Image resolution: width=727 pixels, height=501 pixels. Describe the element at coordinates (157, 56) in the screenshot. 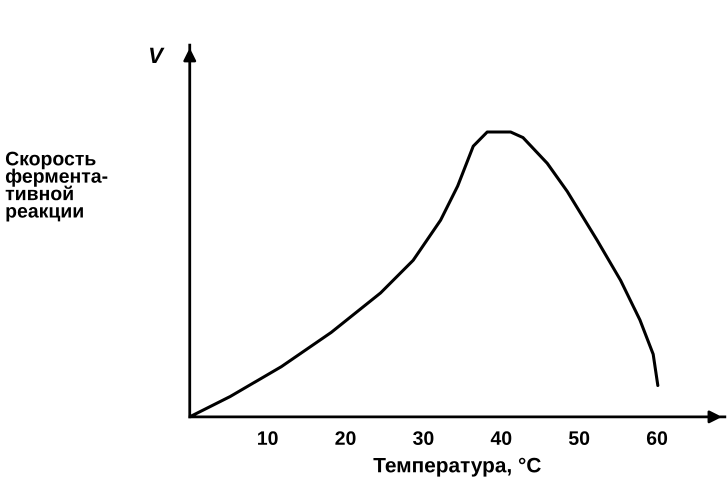

I see `text: V` at that location.